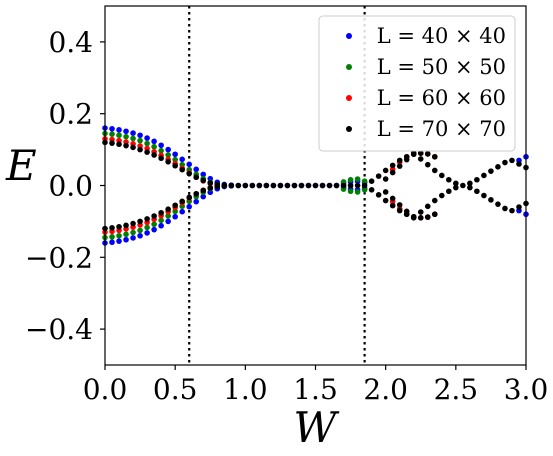  Describe the element at coordinates (441, 98) in the screenshot. I see `legend-label: L = 60 × 60` at that location.